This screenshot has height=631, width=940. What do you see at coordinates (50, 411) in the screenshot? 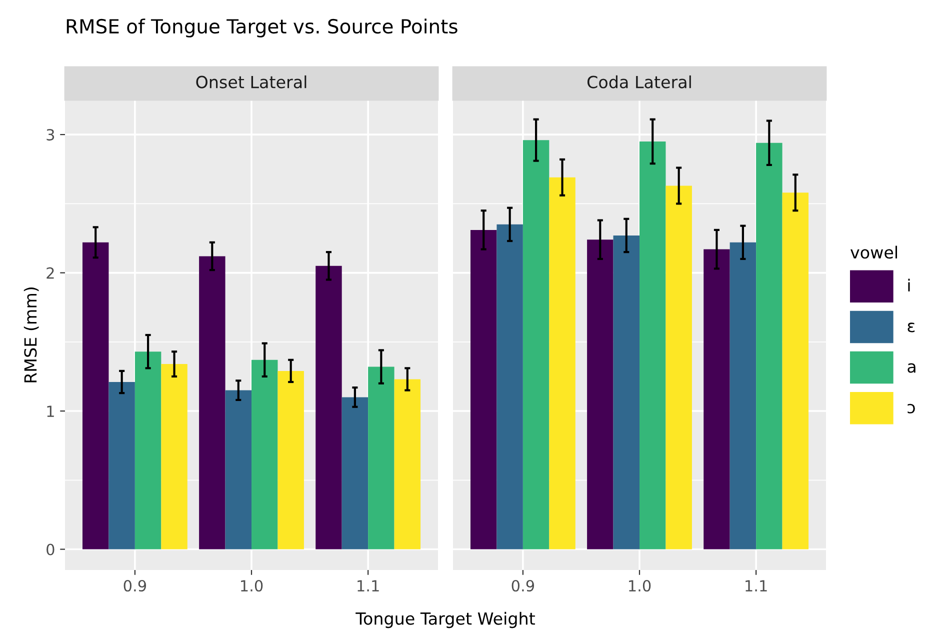
I see `y-tick-label: 1` at bounding box center [50, 411].